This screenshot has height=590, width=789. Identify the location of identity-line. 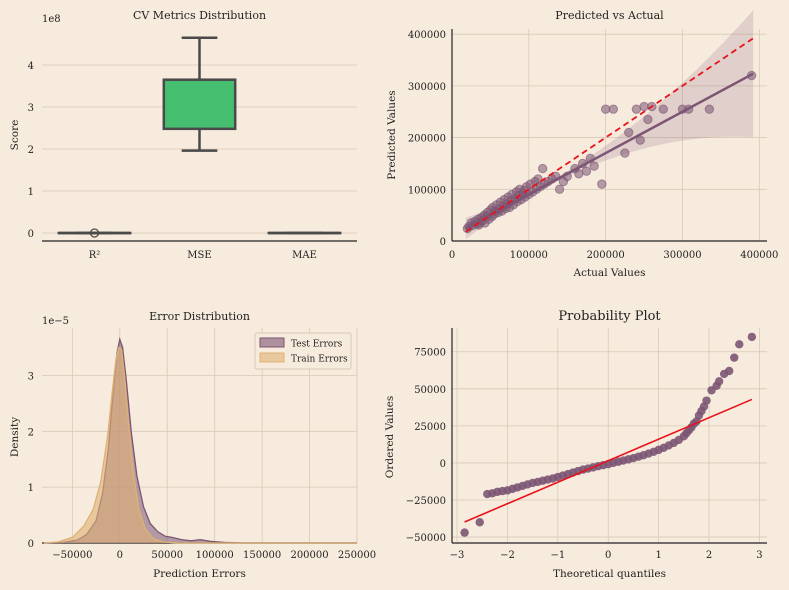
(609, 135).